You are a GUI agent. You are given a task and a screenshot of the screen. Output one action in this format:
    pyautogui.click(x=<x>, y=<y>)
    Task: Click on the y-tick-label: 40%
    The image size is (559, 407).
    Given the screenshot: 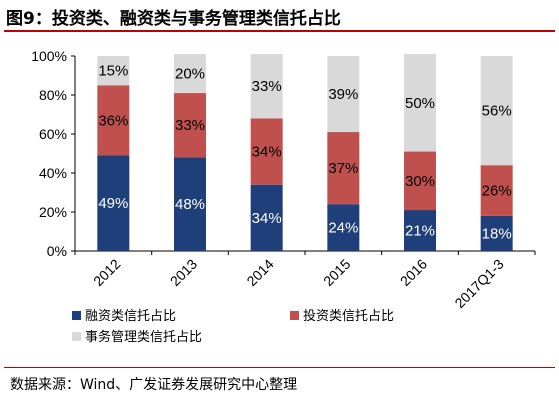 What is the action you would take?
    pyautogui.click(x=53, y=173)
    